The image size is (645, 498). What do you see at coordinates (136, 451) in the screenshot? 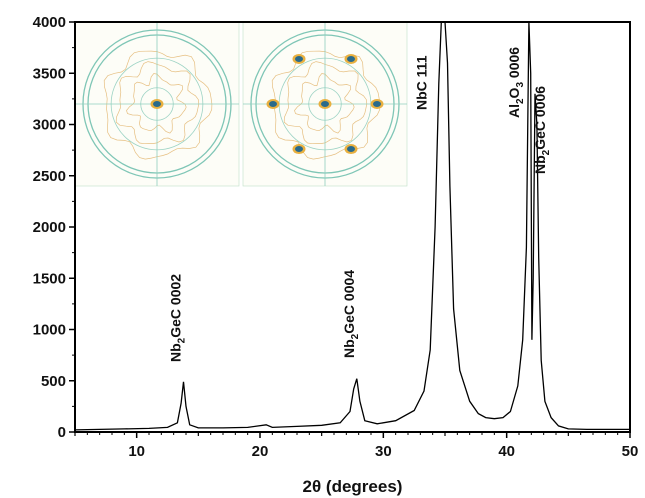
I see `x-tick-label: 10` at bounding box center [136, 451].